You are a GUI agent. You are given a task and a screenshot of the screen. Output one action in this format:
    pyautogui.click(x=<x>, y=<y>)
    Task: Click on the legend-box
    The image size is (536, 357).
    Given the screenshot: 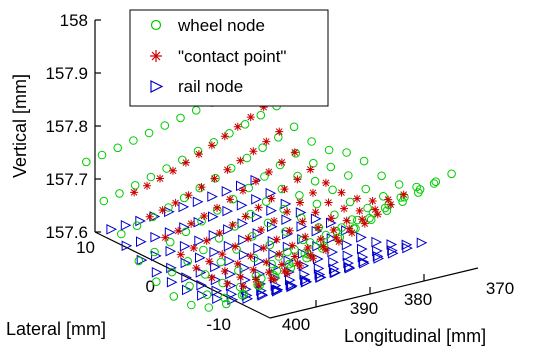 What is the action you would take?
    pyautogui.click(x=229, y=58)
    